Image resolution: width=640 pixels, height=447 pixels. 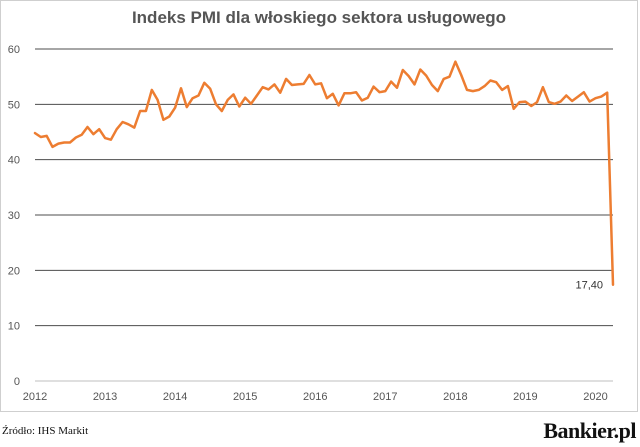 I want to click on y-tick-label: 10, so click(x=14, y=327).